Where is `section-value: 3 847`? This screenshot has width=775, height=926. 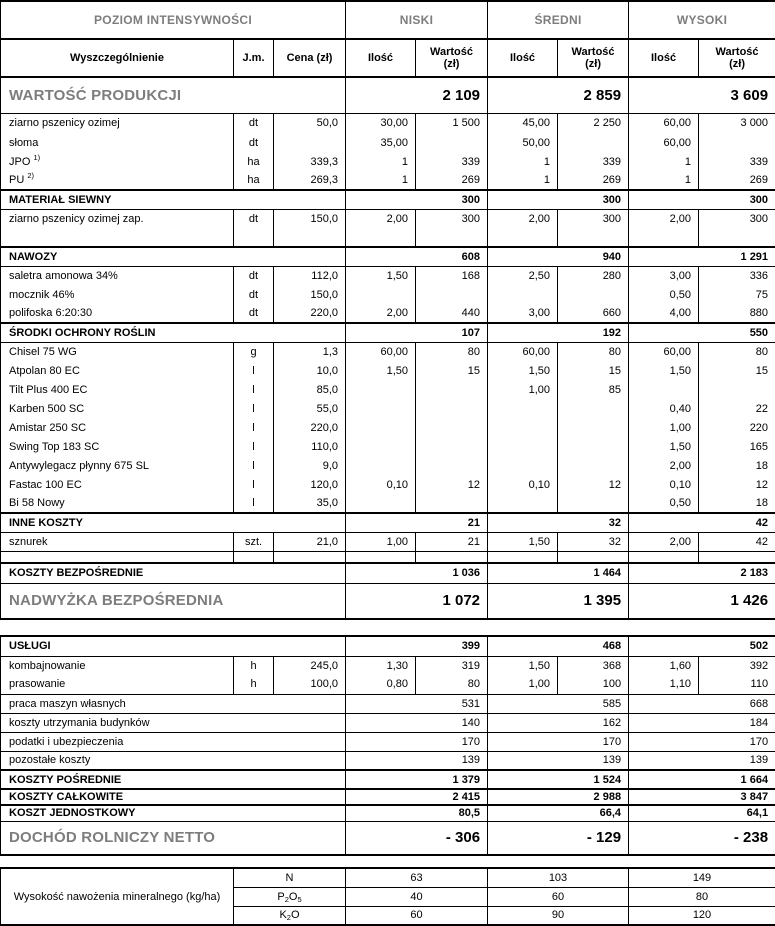
section-value: 3 847 is located at coordinates (702, 797).